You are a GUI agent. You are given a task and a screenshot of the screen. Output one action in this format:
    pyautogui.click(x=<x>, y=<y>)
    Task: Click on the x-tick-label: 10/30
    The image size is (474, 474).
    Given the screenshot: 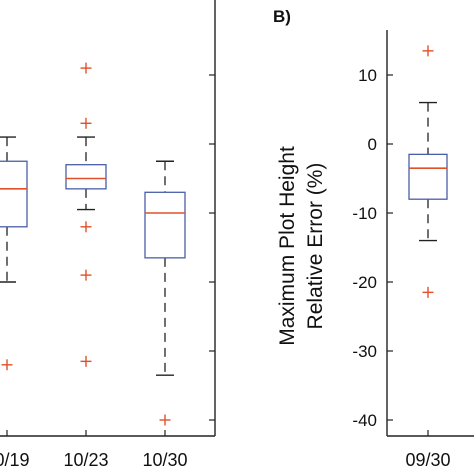 What is the action you would take?
    pyautogui.click(x=164, y=460)
    